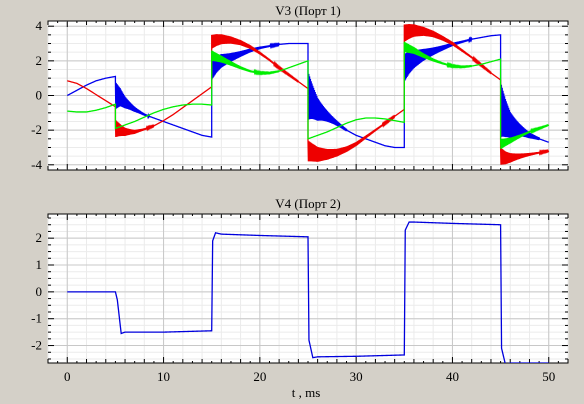  Describe the element at coordinates (307, 10) in the screenshot. I see `chart-v3-title: V3 (Порт 1)` at that location.